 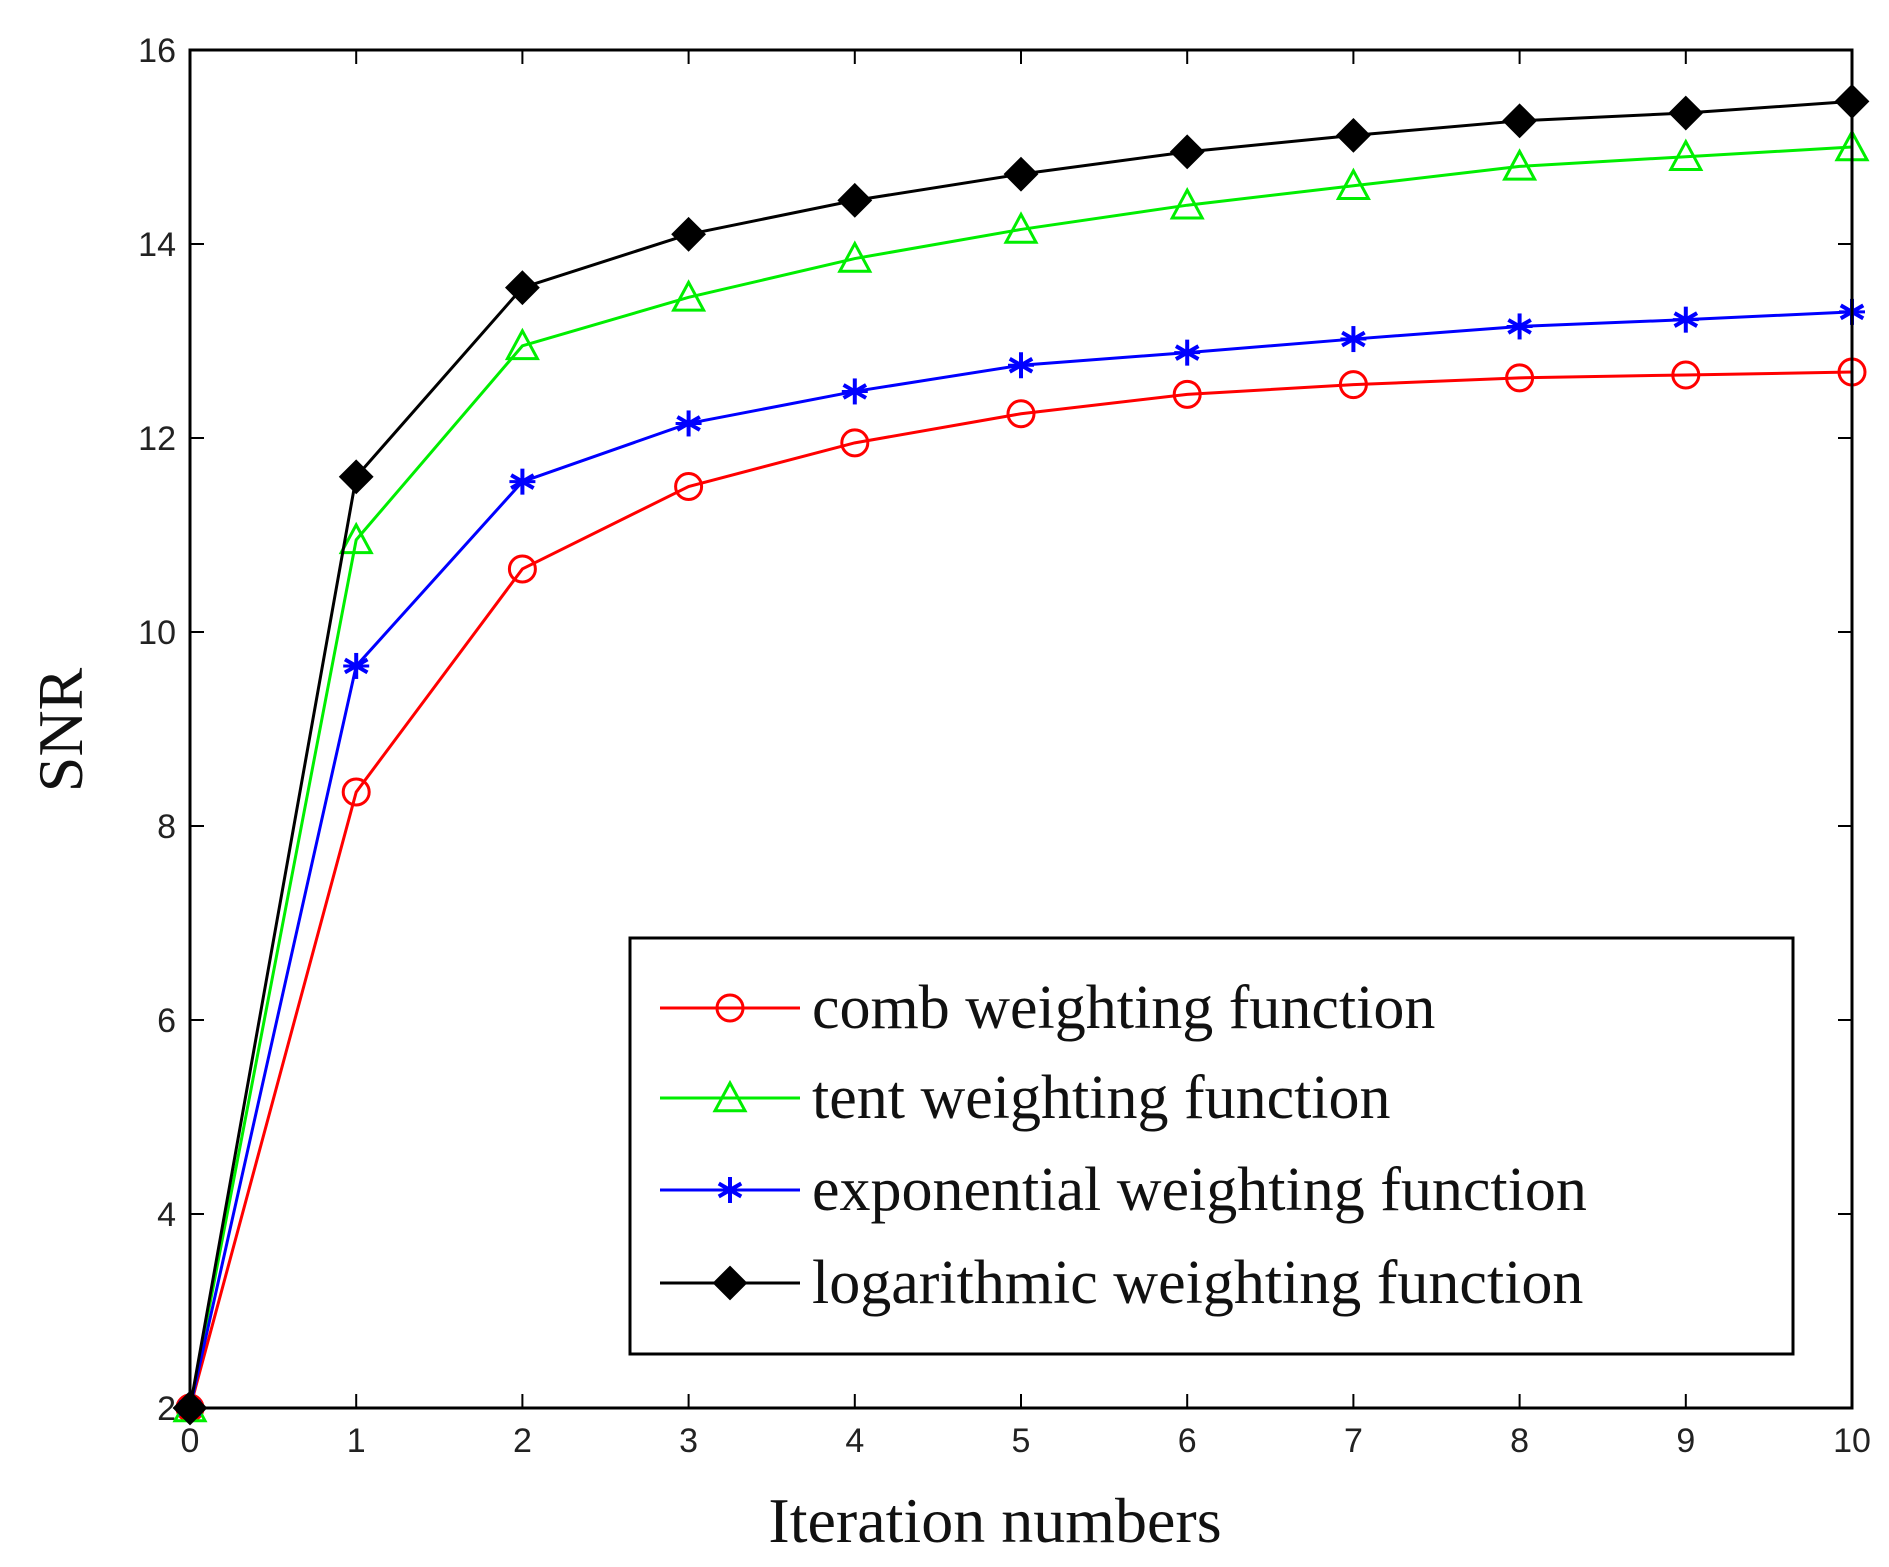 I want to click on legend-item: tent weighting function, so click(x=1025, y=1098).